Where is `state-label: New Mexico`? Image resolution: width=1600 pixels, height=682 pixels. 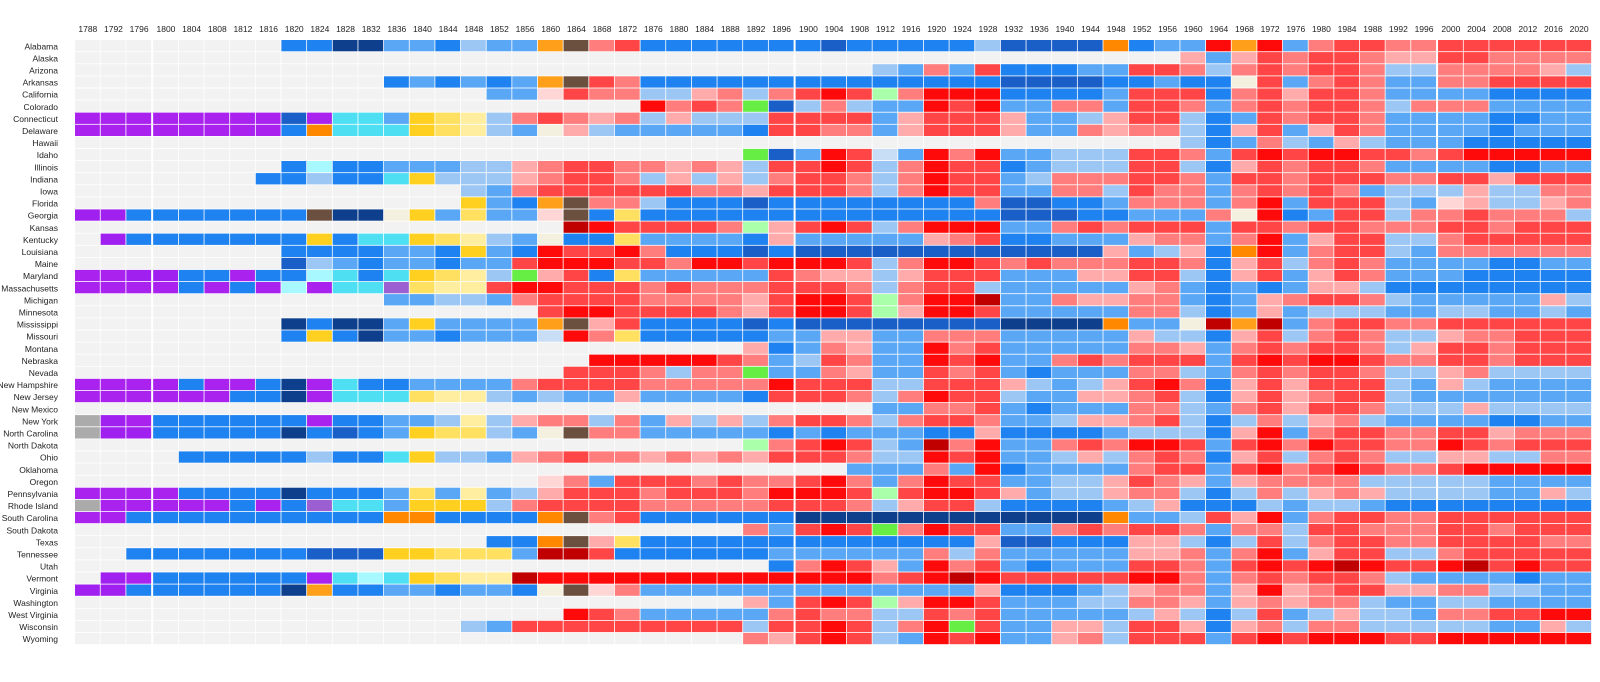 state-label: New Mexico is located at coordinates (35, 409).